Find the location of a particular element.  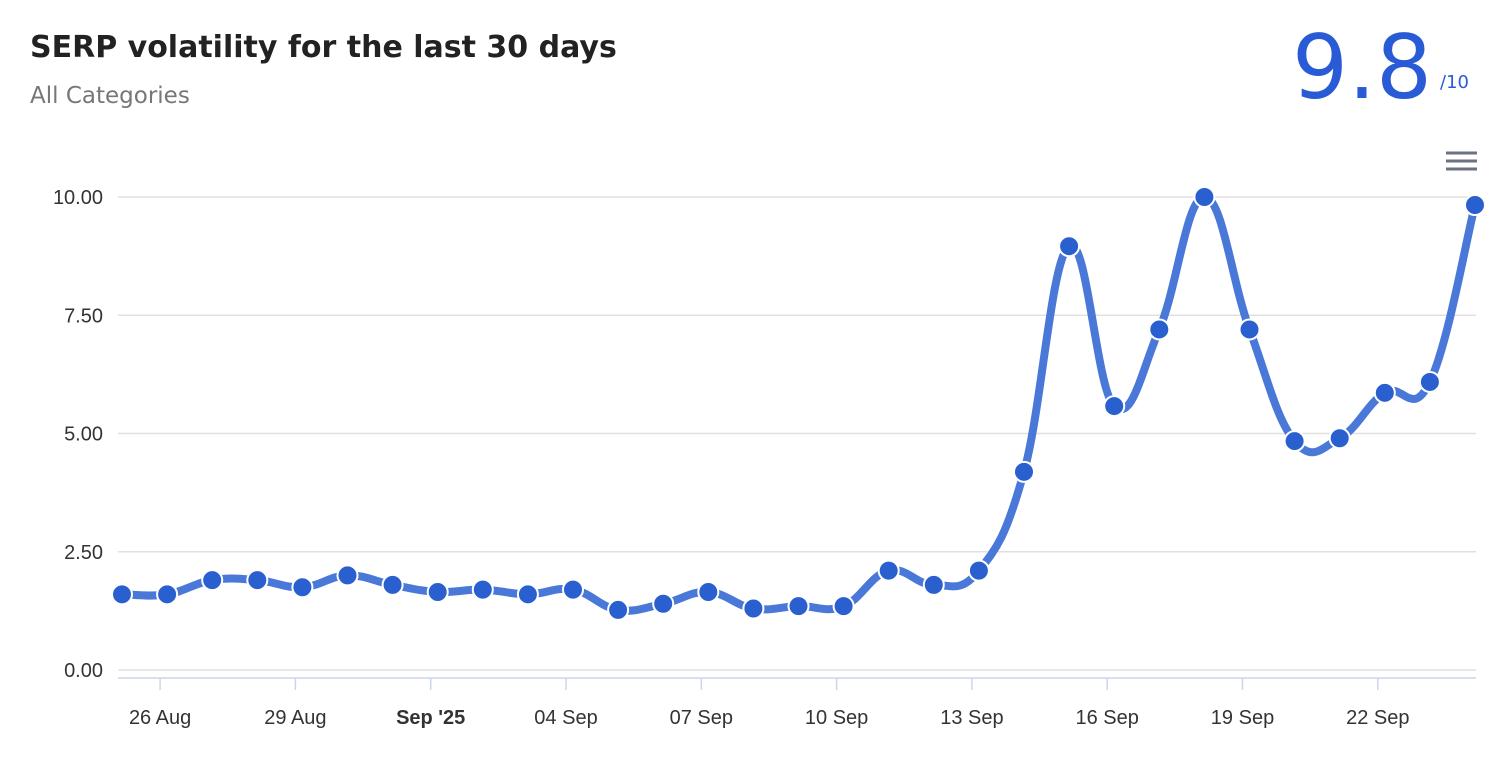

score: 9.8 is located at coordinates (1362, 67).